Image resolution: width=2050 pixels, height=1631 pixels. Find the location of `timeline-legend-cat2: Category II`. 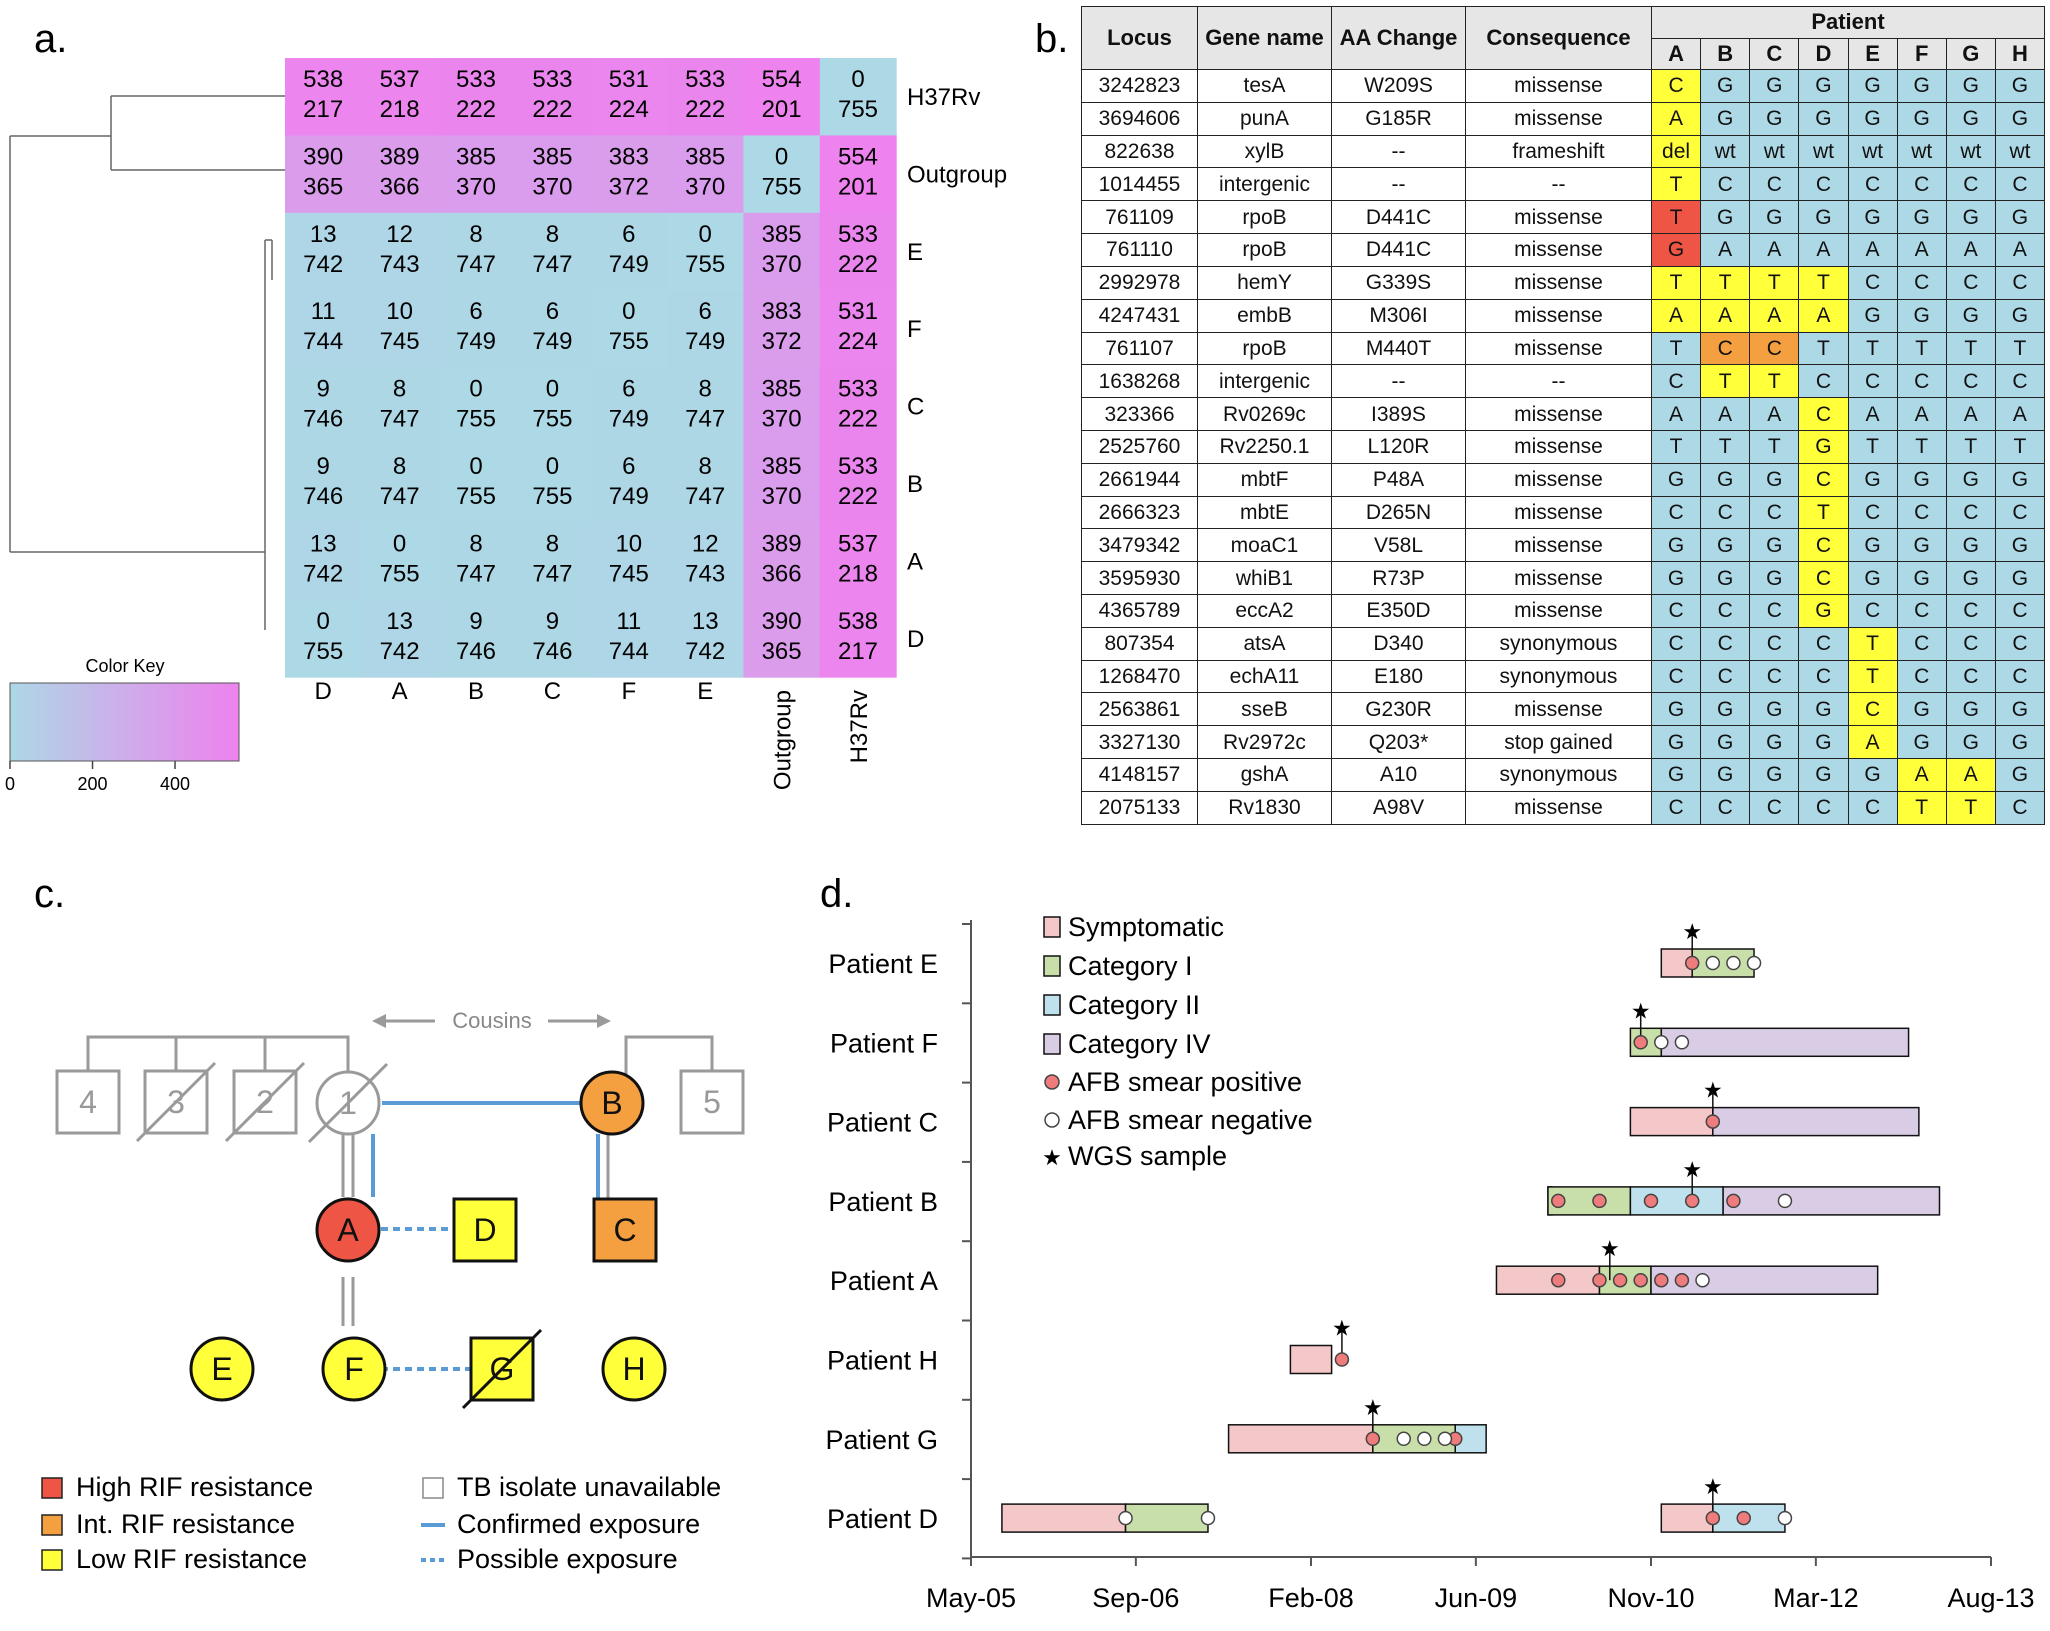

timeline-legend-cat2: Category II is located at coordinates (1121, 1005).